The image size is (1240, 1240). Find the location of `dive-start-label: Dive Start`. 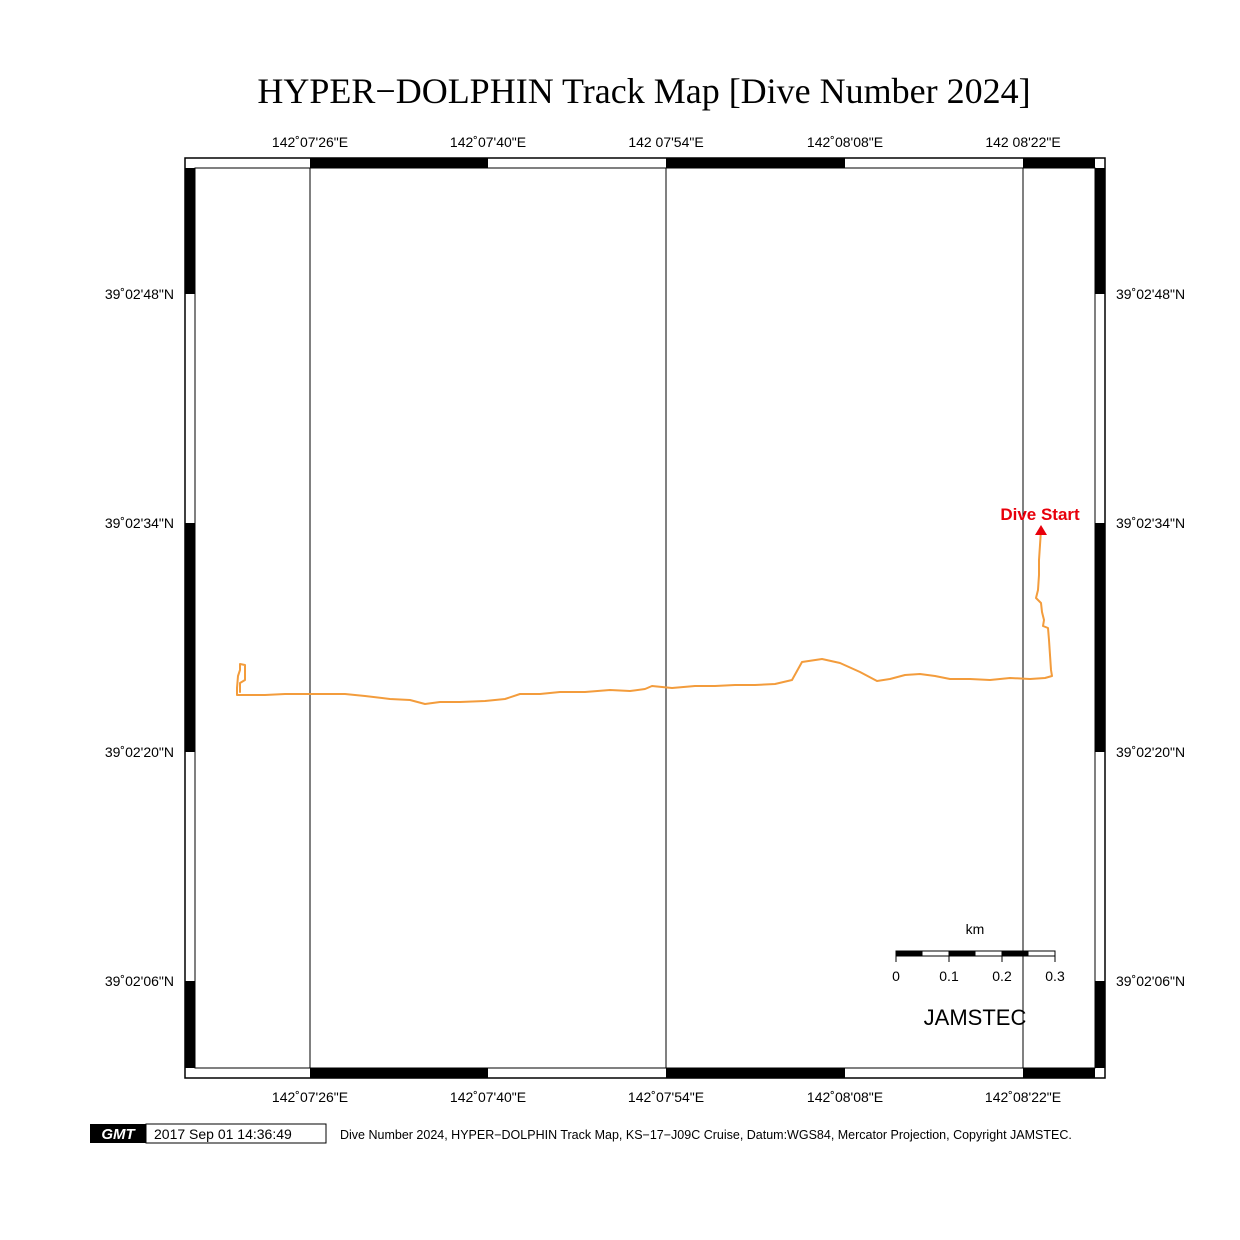

dive-start-label: Dive Start is located at coordinates (1040, 514).